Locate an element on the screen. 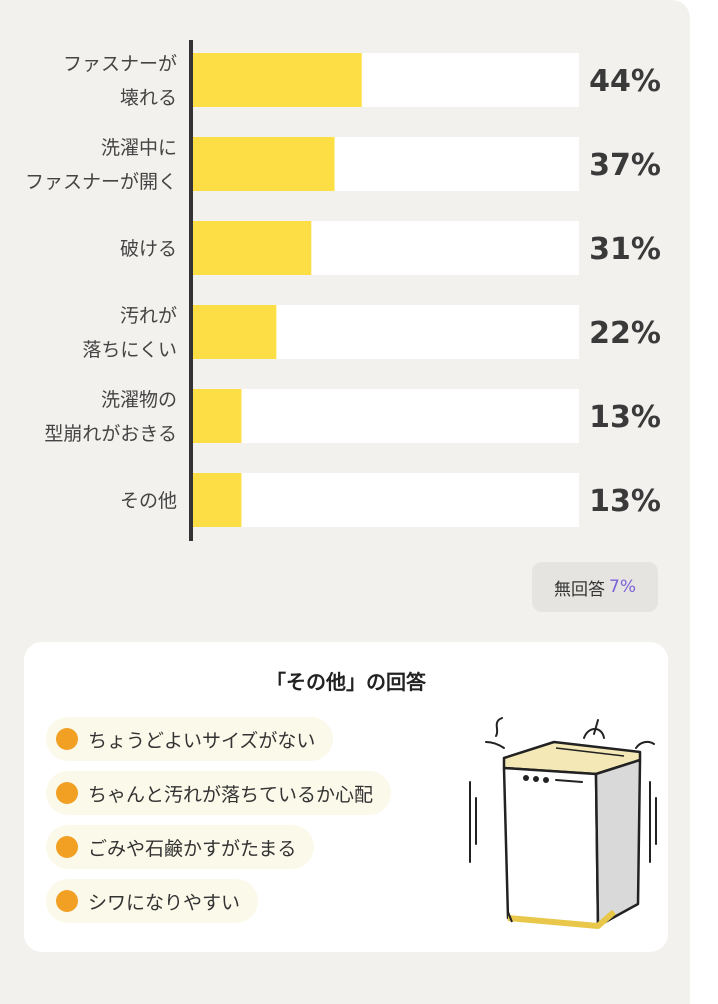 This screenshot has width=718, height=1004. value-label: 37% is located at coordinates (625, 165).